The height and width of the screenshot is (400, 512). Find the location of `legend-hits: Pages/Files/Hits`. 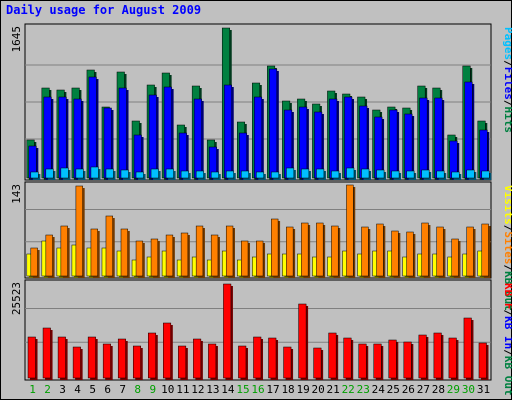

legend-hits: Pages/Files/Hits is located at coordinates (507, 80).